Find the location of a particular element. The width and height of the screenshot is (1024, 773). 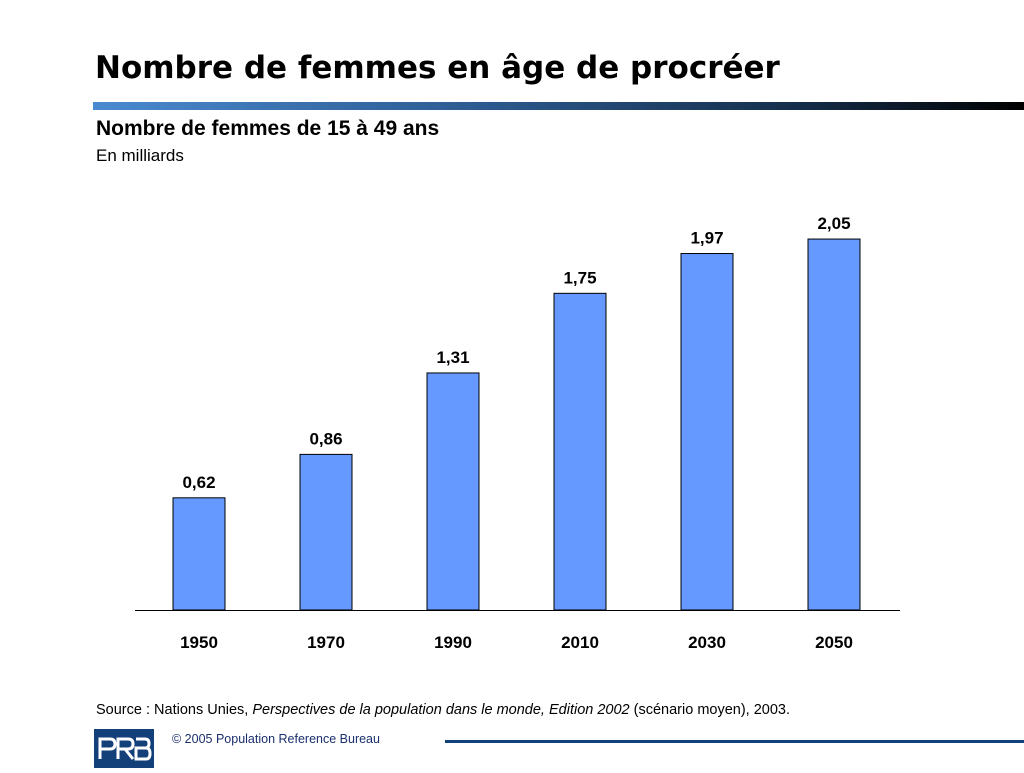

value-label-1990: 1,31 is located at coordinates (452, 357).